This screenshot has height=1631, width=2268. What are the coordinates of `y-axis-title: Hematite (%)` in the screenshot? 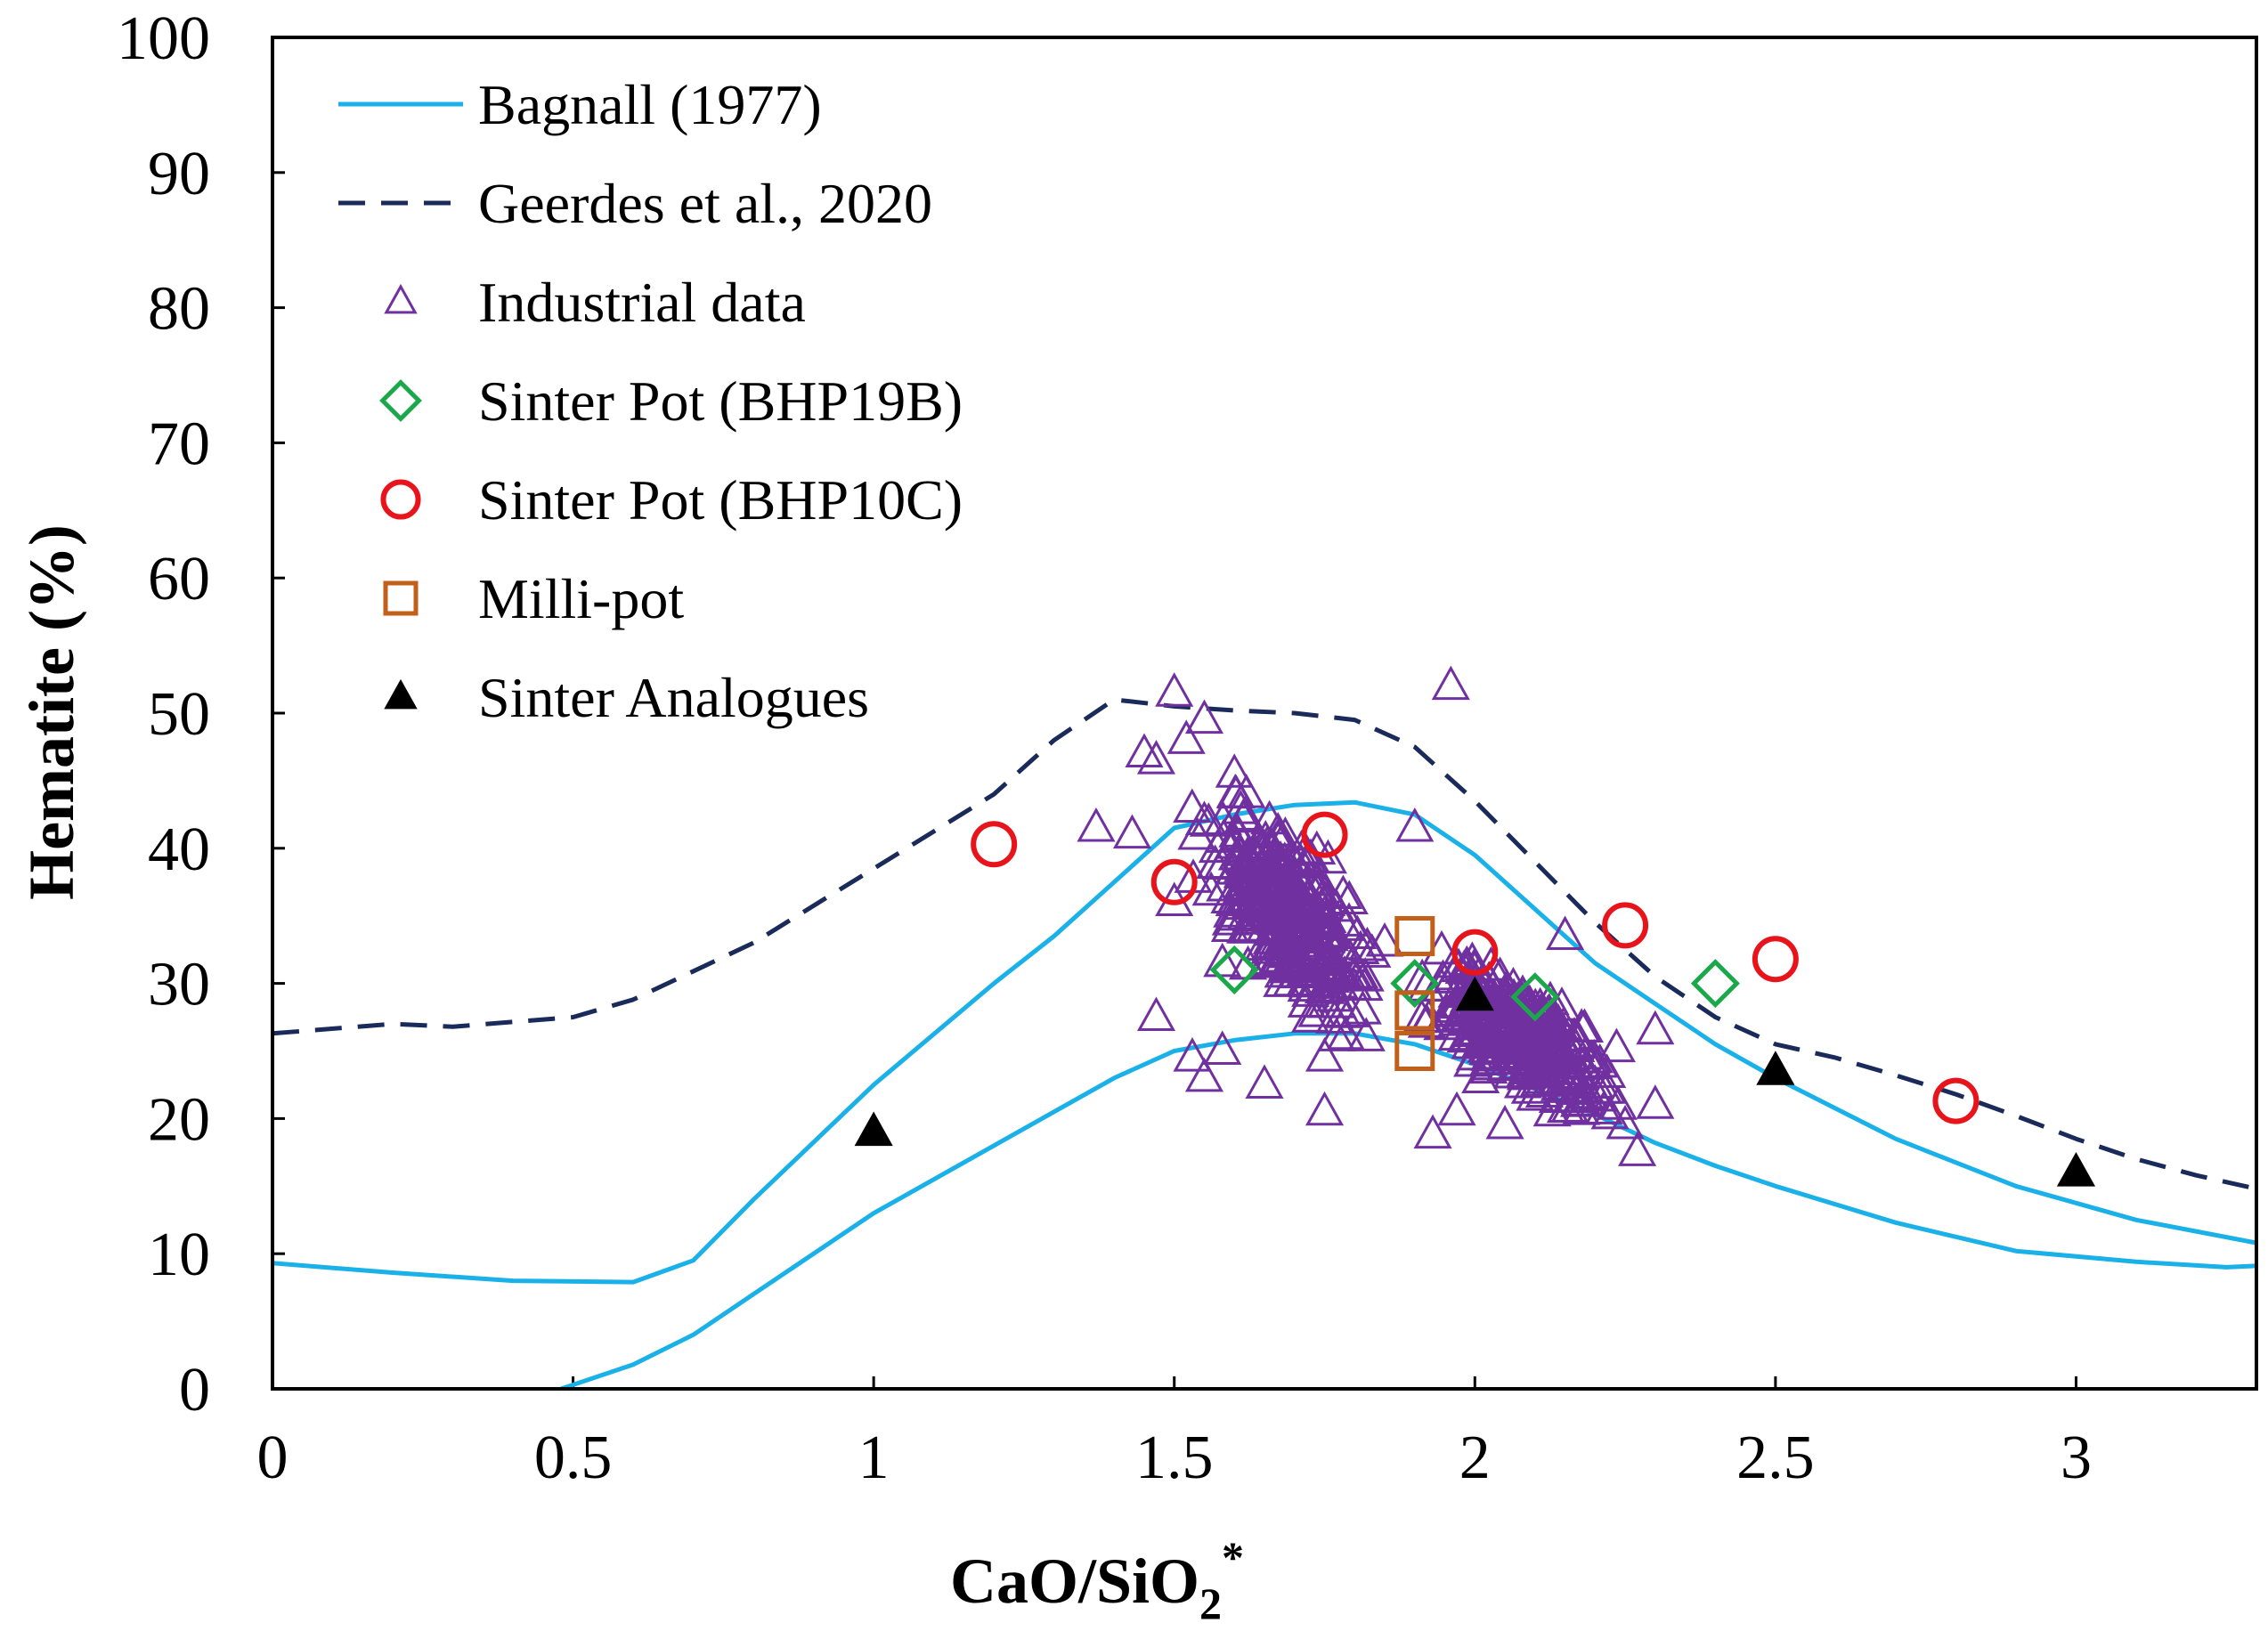 It's located at (51, 712).